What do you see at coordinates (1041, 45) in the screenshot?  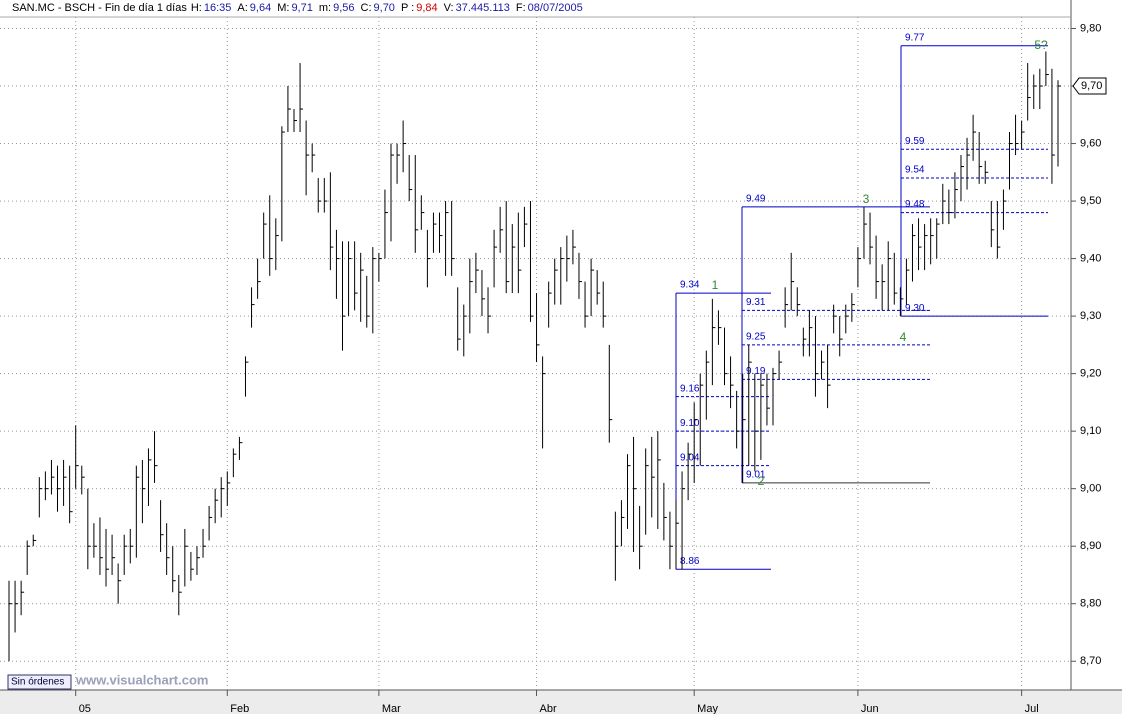 I see `wave-label: 5?` at bounding box center [1041, 45].